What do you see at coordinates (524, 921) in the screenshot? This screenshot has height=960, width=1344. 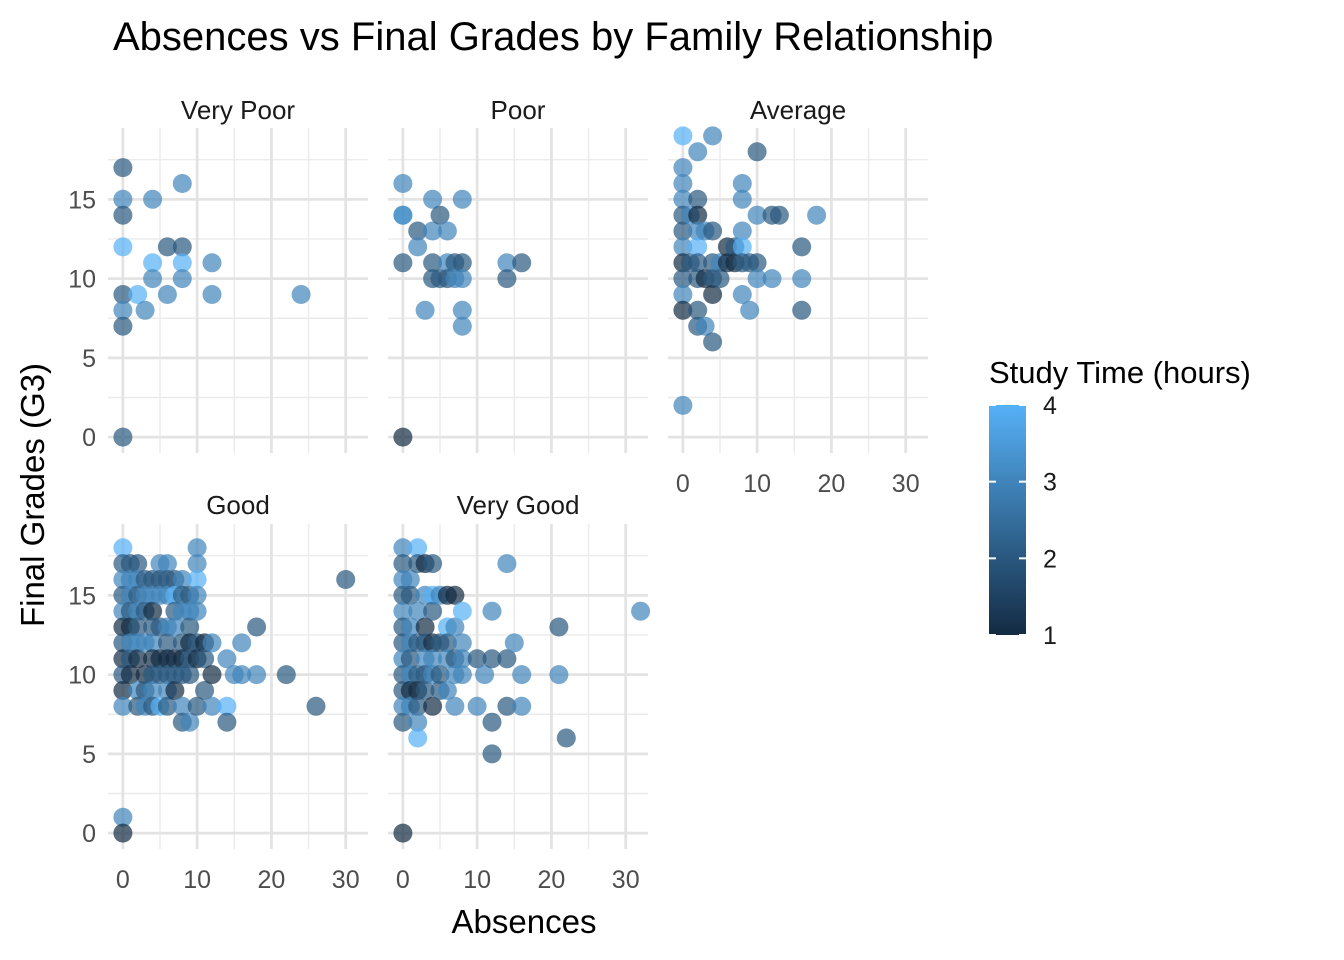 I see `x-axis-title: Absences` at bounding box center [524, 921].